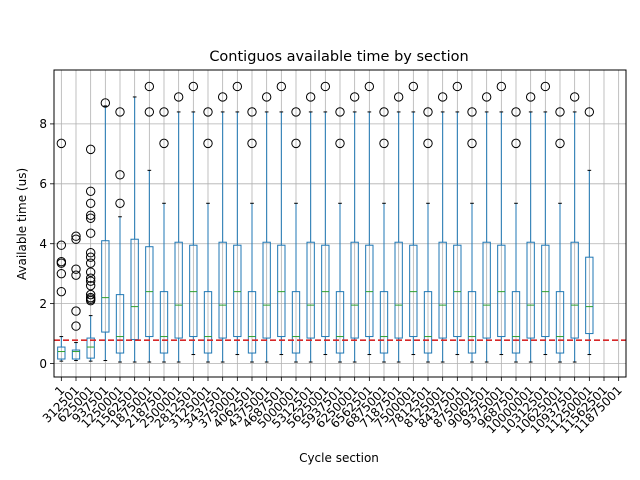 The width and height of the screenshot is (640, 480). I want to click on y-axis-ticks: 0 2 4 6 8, so click(46, 244).